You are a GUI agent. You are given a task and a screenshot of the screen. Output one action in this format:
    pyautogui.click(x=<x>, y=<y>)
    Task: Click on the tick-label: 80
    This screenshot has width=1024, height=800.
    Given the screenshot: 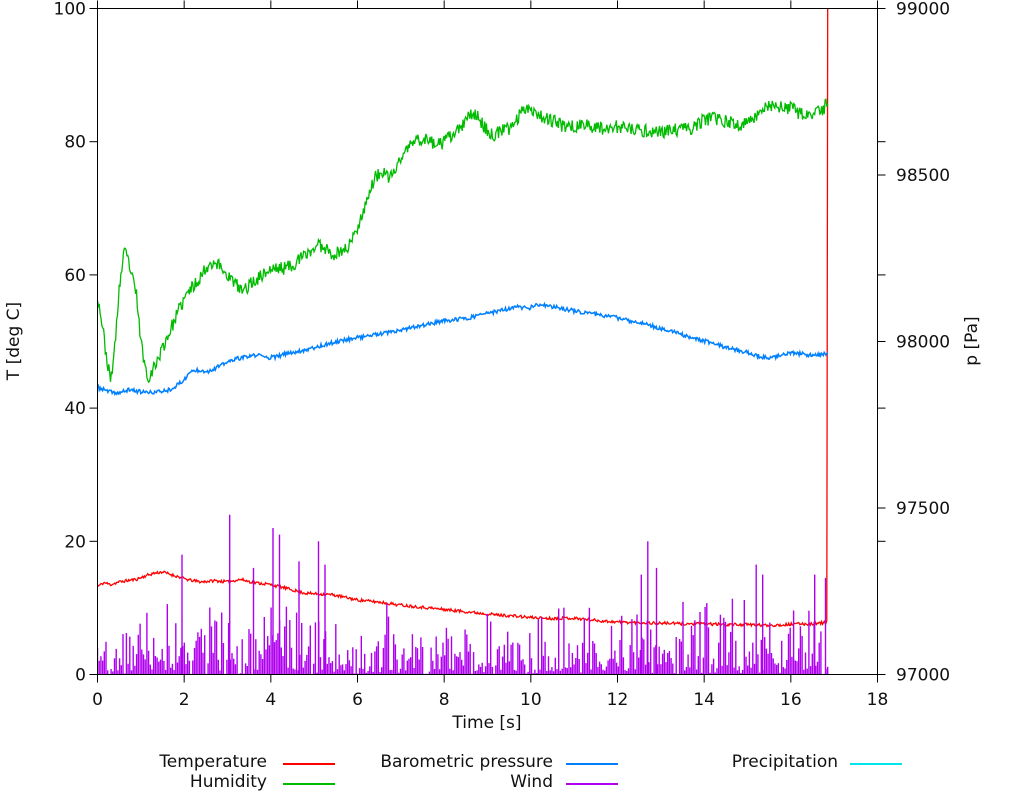 What is the action you would take?
    pyautogui.click(x=75, y=143)
    